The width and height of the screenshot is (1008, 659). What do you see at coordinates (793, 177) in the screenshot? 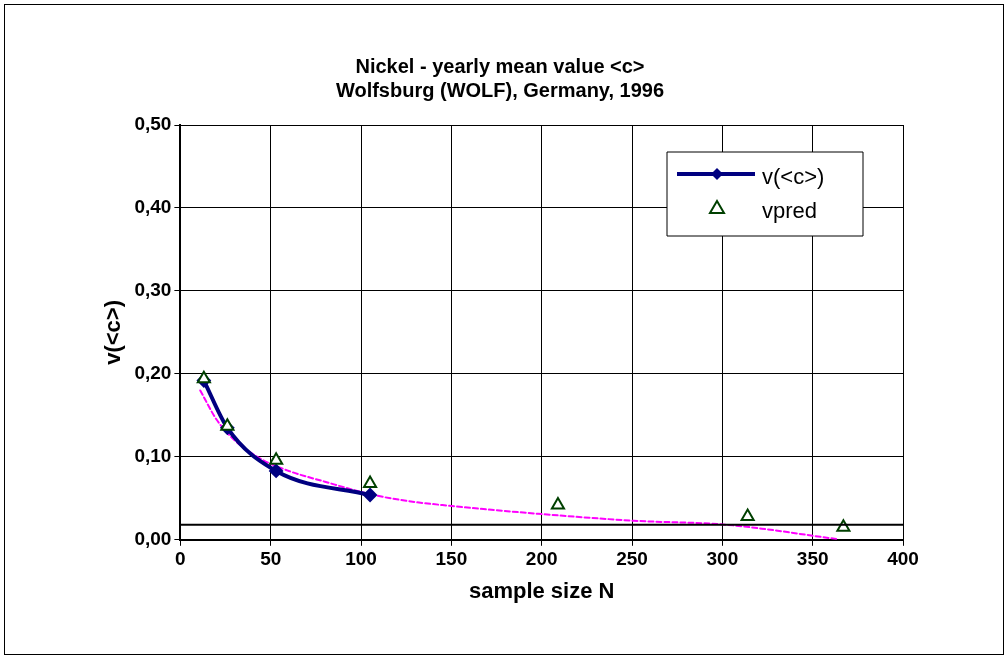
I see `legend-label: v(<c>)` at bounding box center [793, 177].